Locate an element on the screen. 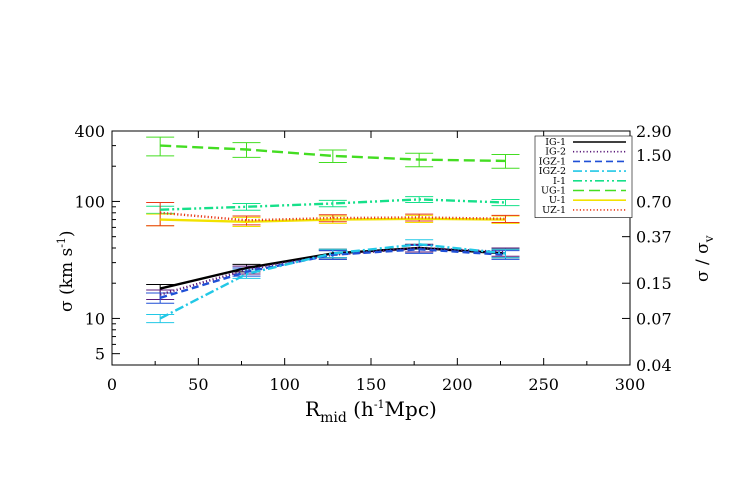  legend-label: UG-1 is located at coordinates (553, 191).